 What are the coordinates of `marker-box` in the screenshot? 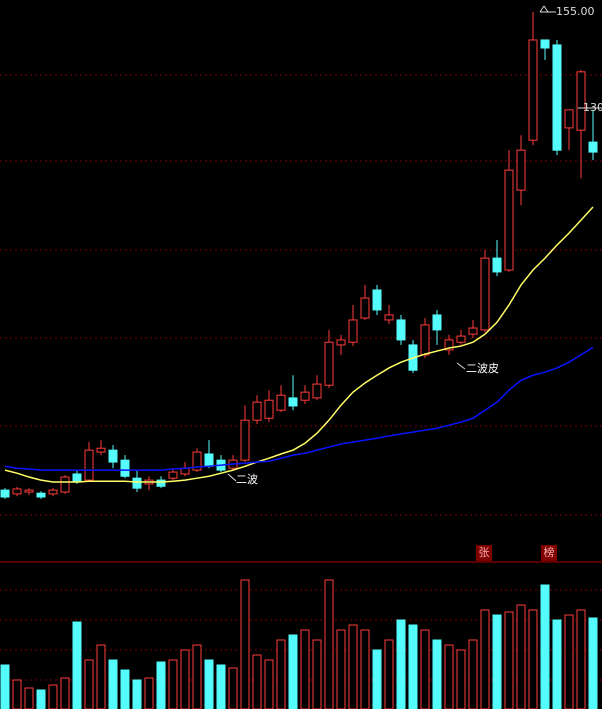 It's located at (484, 553).